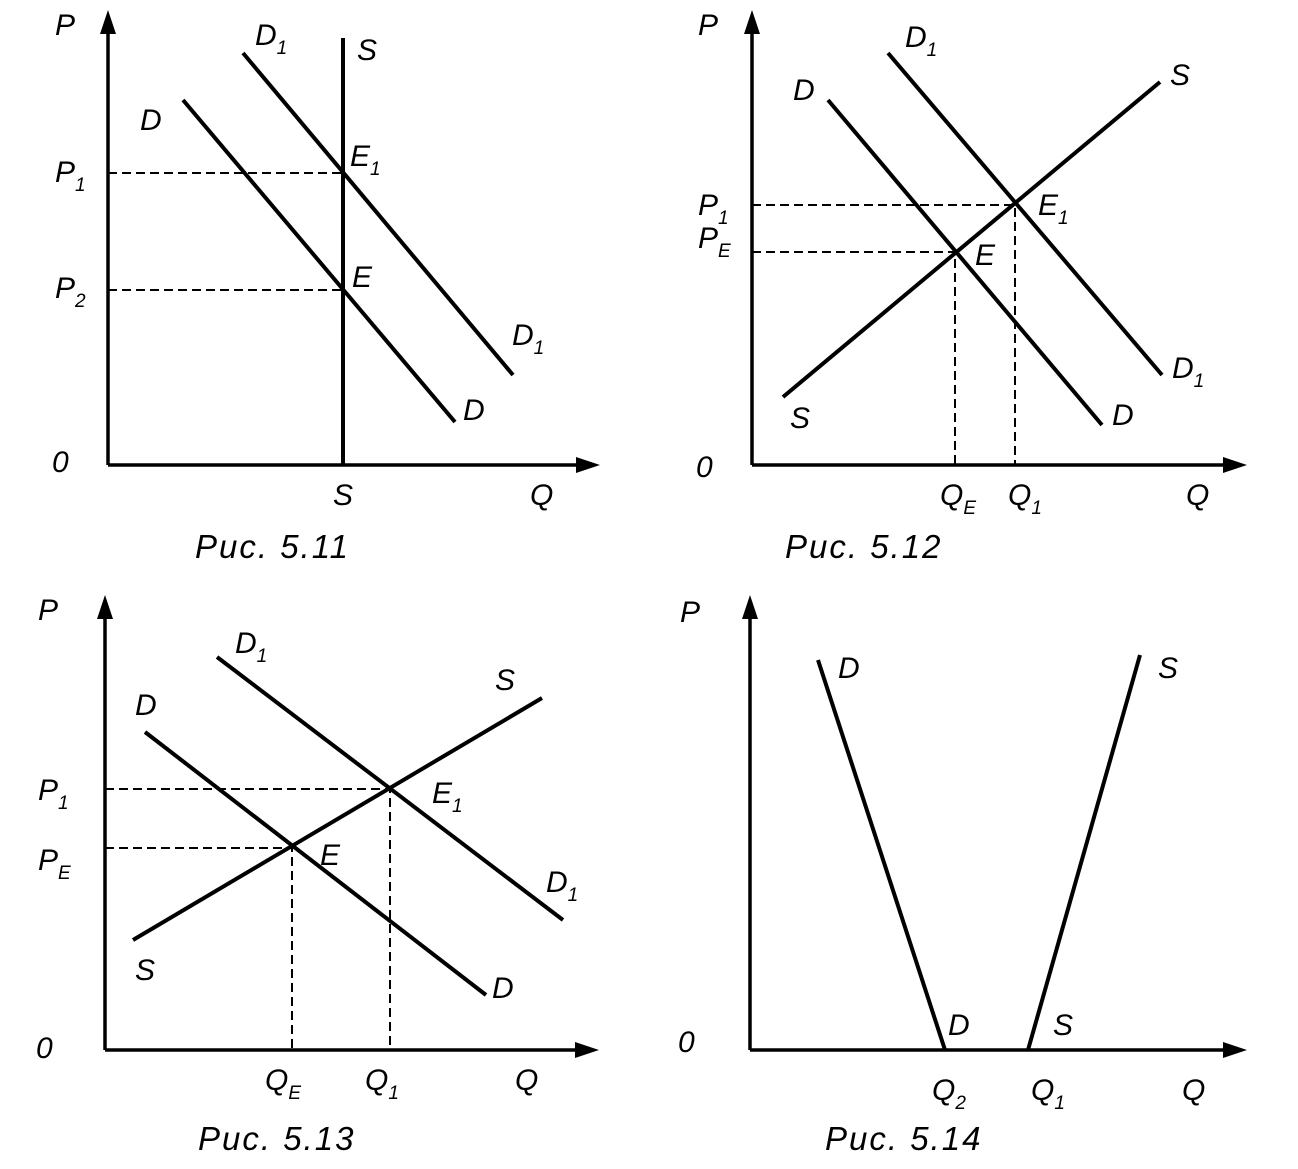 The height and width of the screenshot is (1169, 1298). I want to click on caption: Рис. 5.14, so click(903, 1138).